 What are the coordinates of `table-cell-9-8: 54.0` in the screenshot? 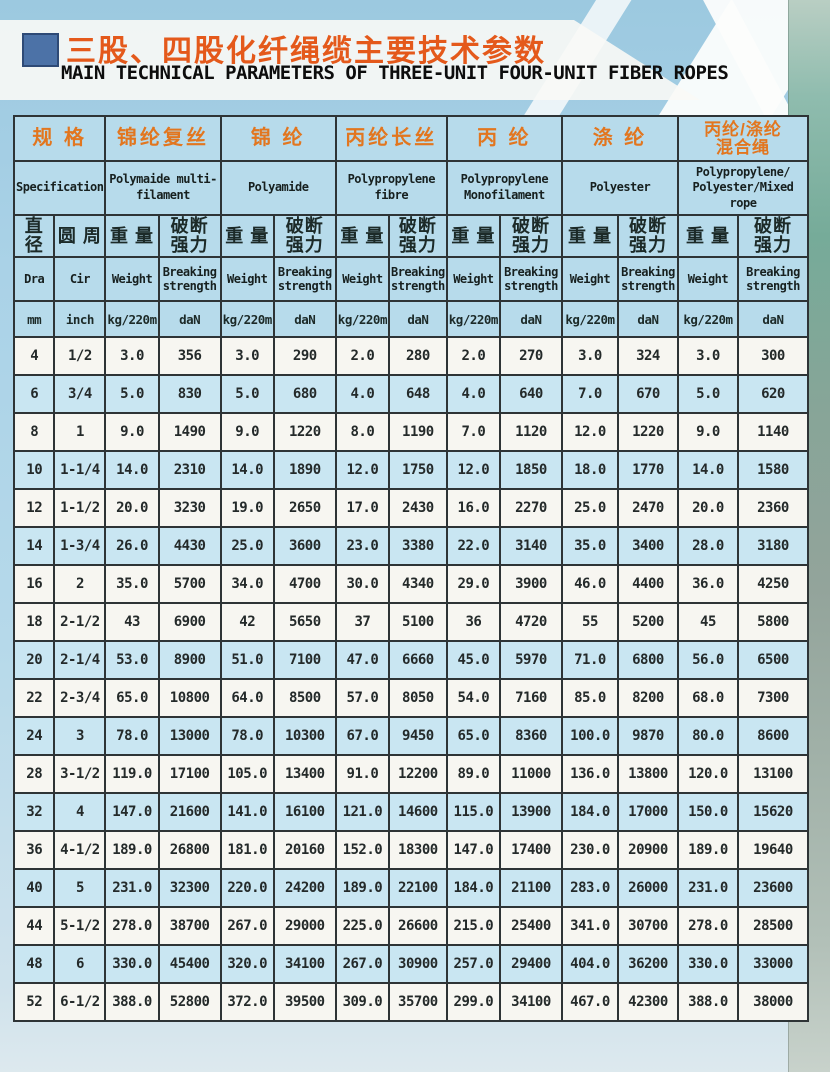 It's located at (473, 698).